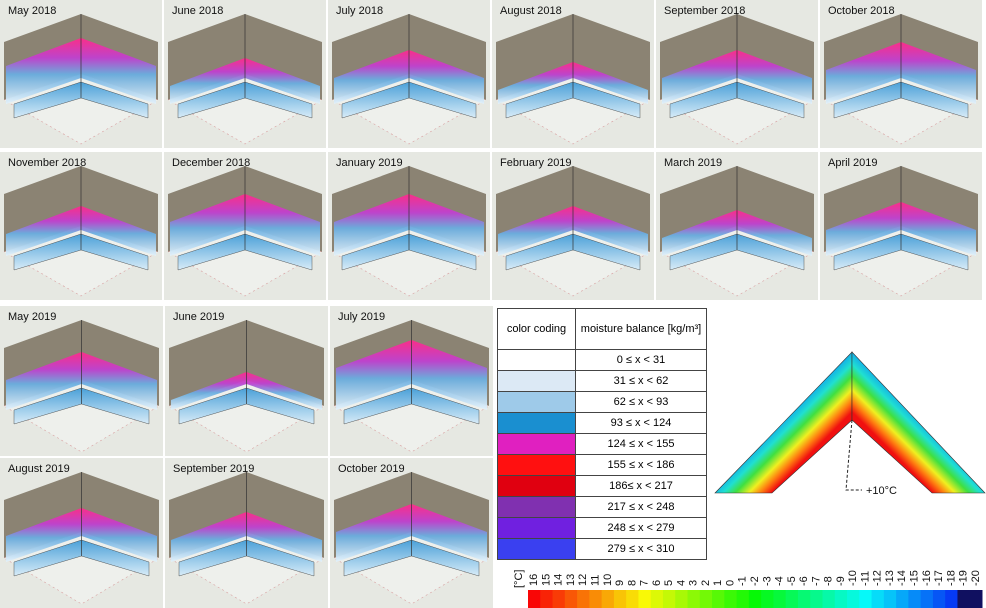  I want to click on colorbar-label: -12, so click(878, 578).